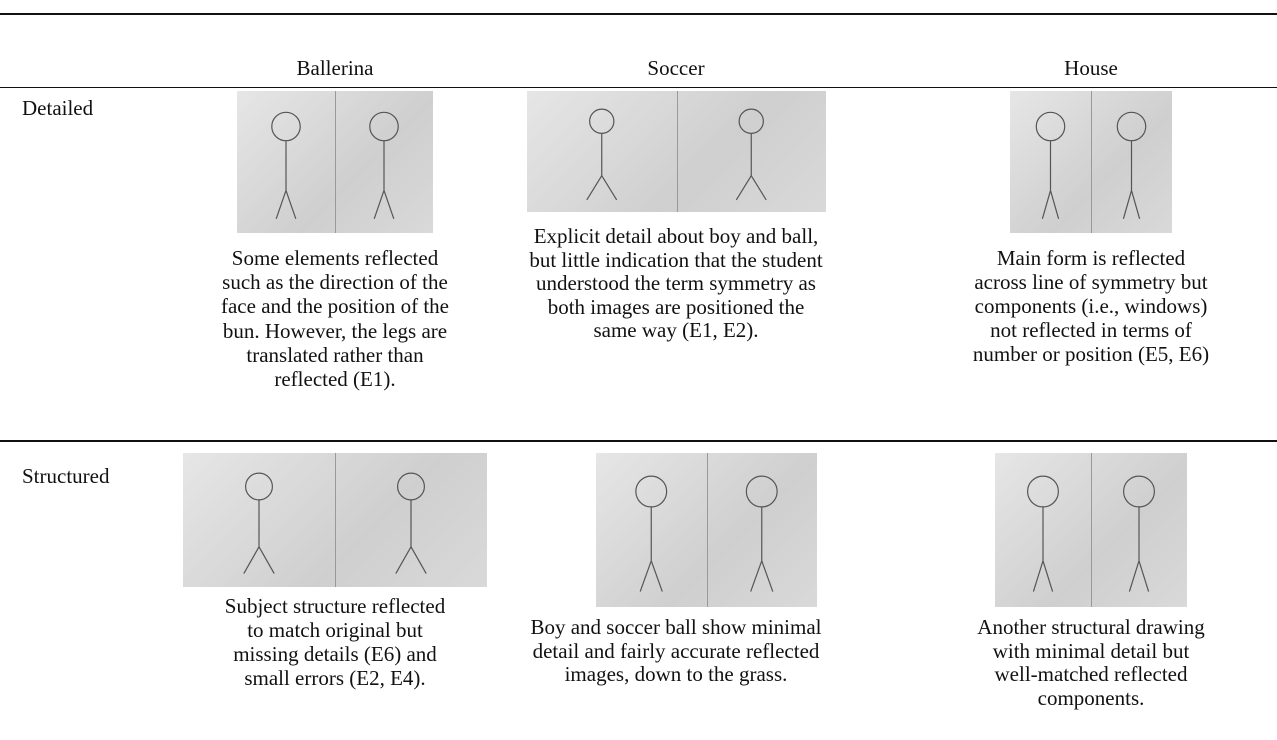 Image resolution: width=1277 pixels, height=740 pixels. Describe the element at coordinates (335, 68) in the screenshot. I see `column-header: Ballerina` at that location.